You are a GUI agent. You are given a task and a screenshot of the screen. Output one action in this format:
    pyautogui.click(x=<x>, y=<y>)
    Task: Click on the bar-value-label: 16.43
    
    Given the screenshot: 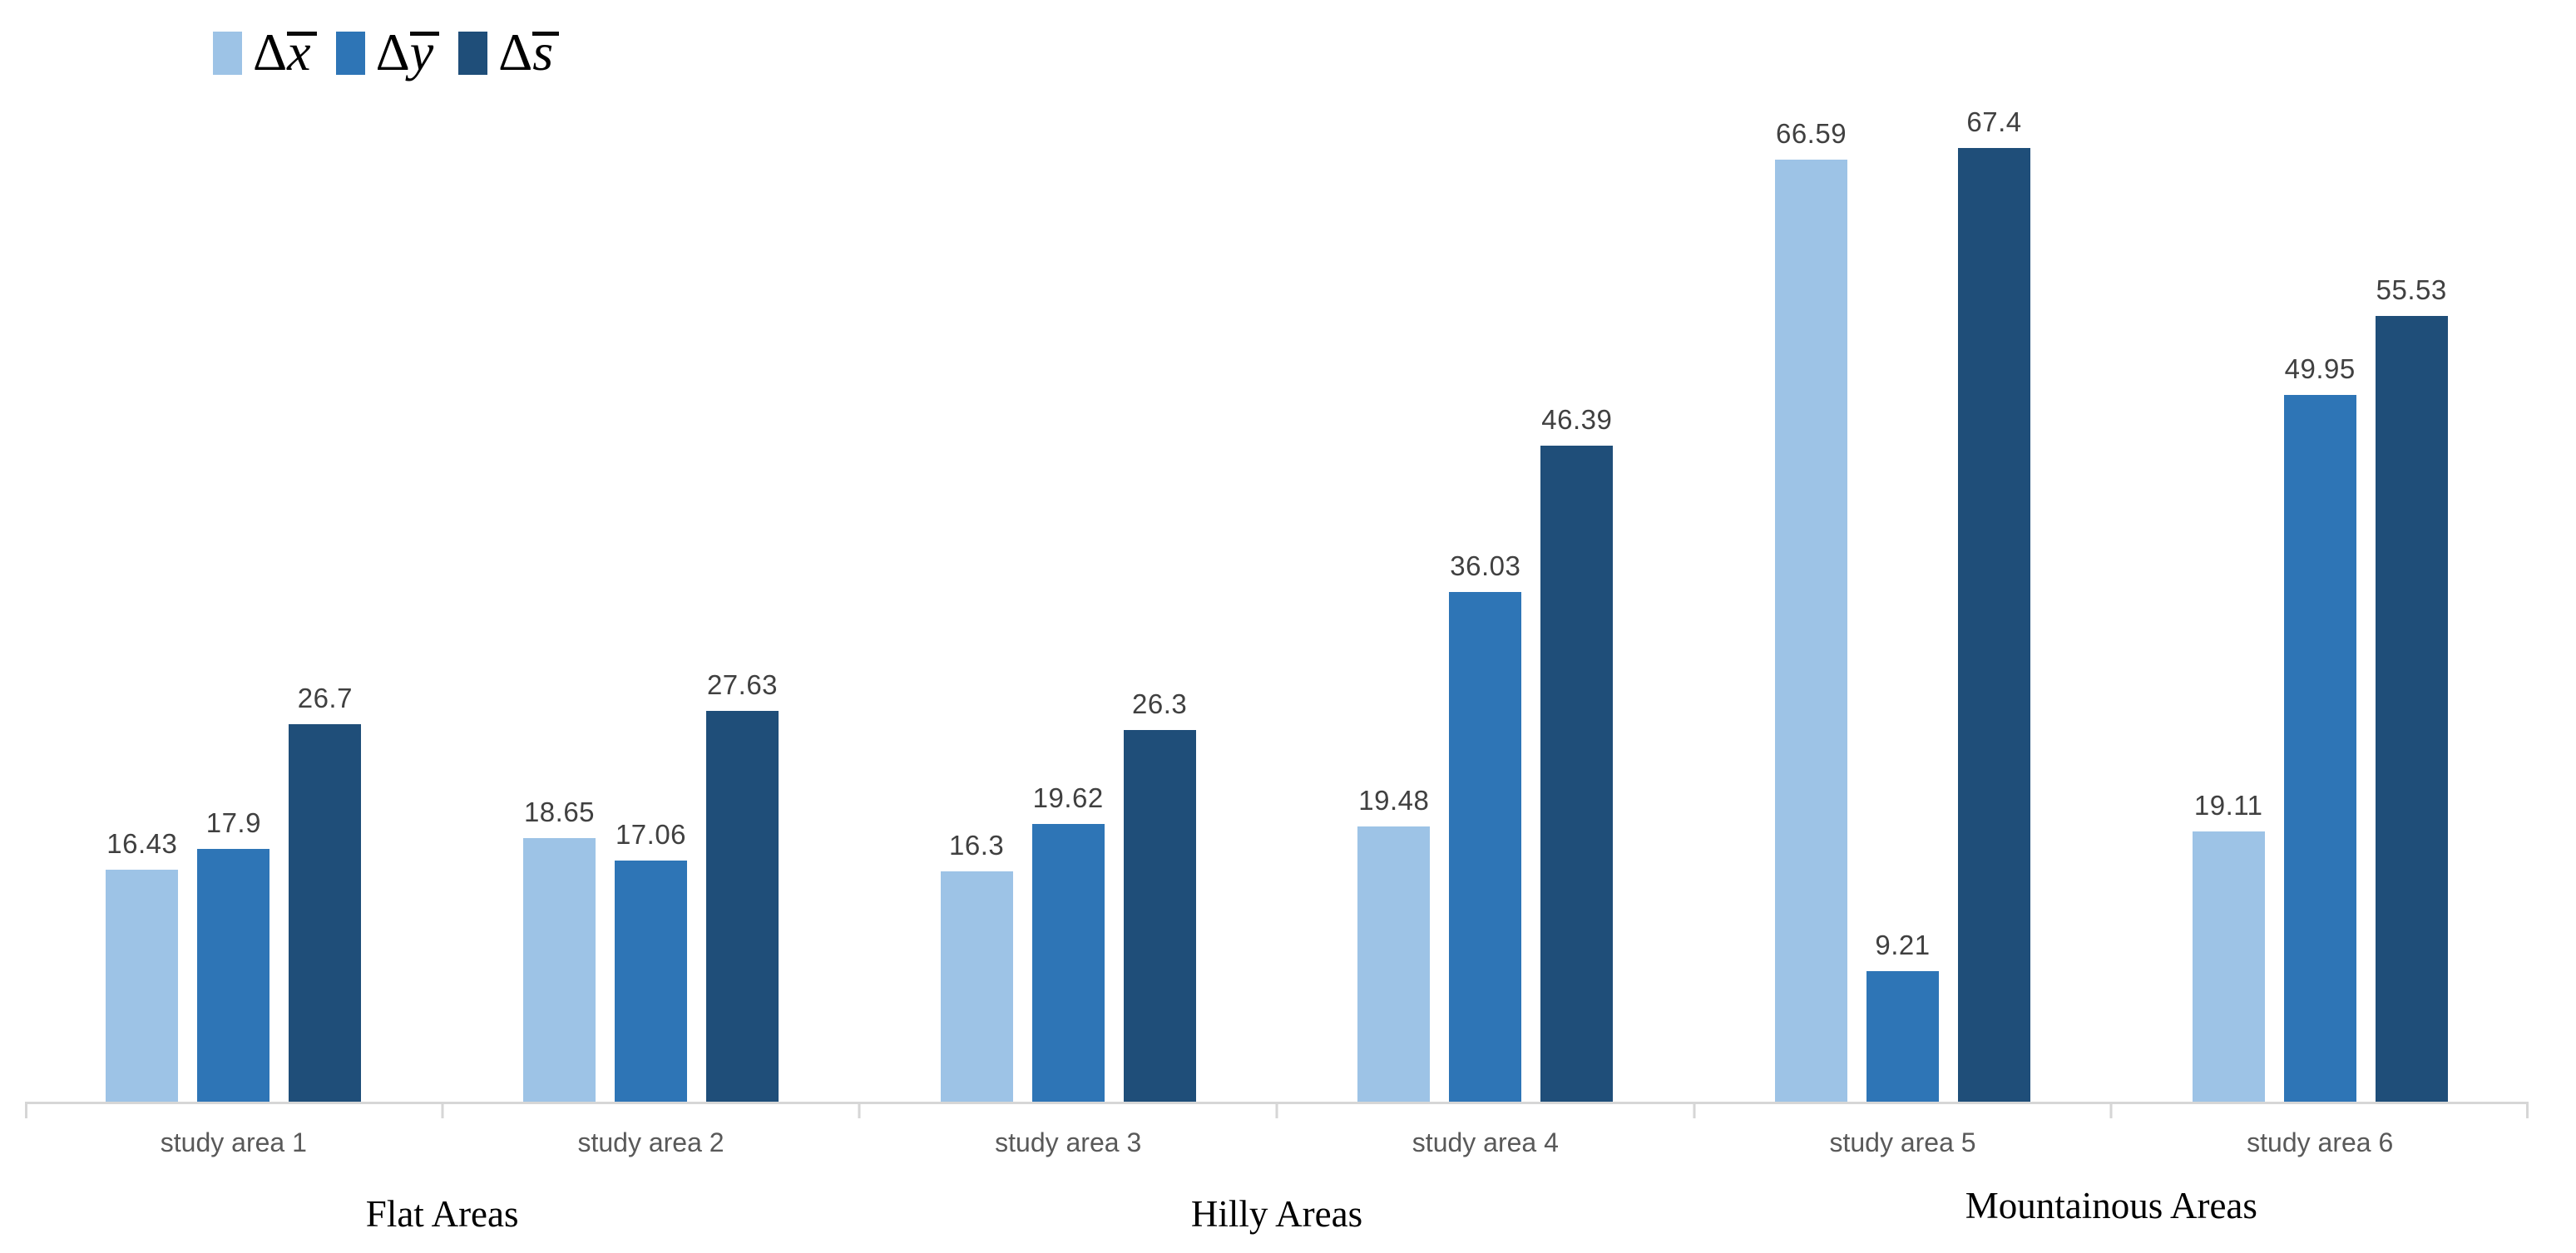 What is the action you would take?
    pyautogui.click(x=142, y=843)
    